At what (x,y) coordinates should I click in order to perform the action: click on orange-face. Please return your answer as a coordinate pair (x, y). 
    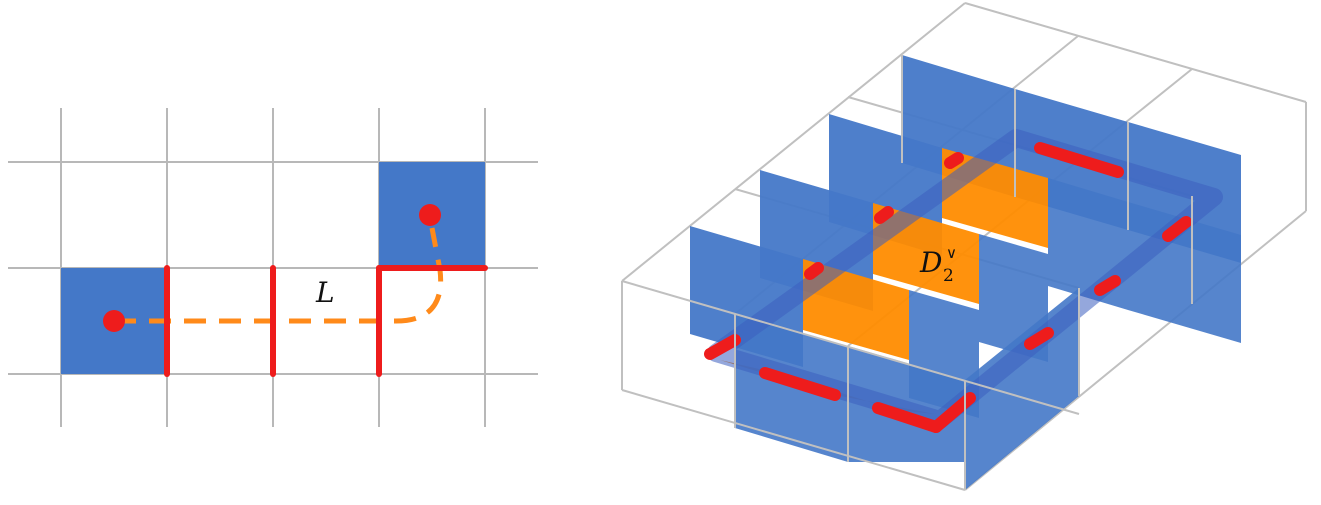
    Looking at the image, I should click on (856, 309).